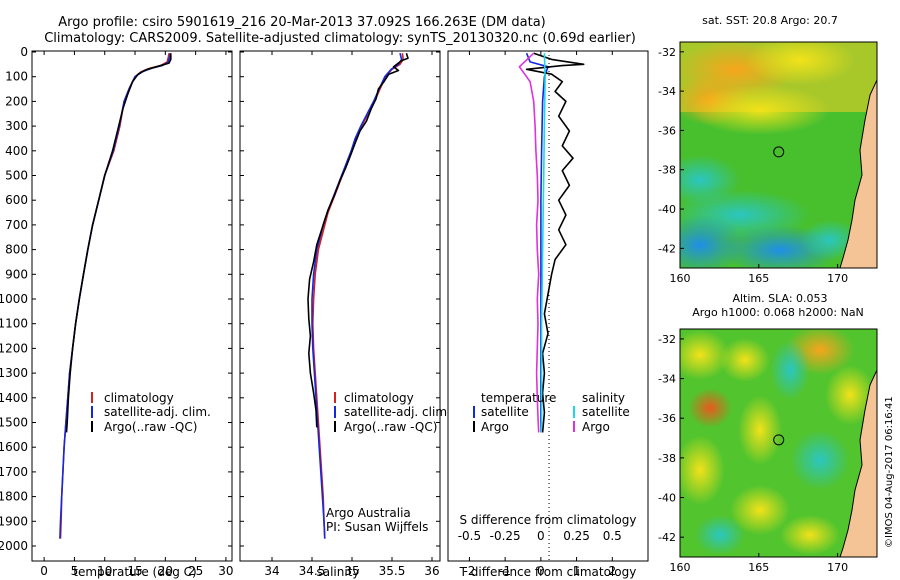 This screenshot has width=900, height=580. Describe the element at coordinates (14, 324) in the screenshot. I see `depth-tick-label: 1100` at that location.